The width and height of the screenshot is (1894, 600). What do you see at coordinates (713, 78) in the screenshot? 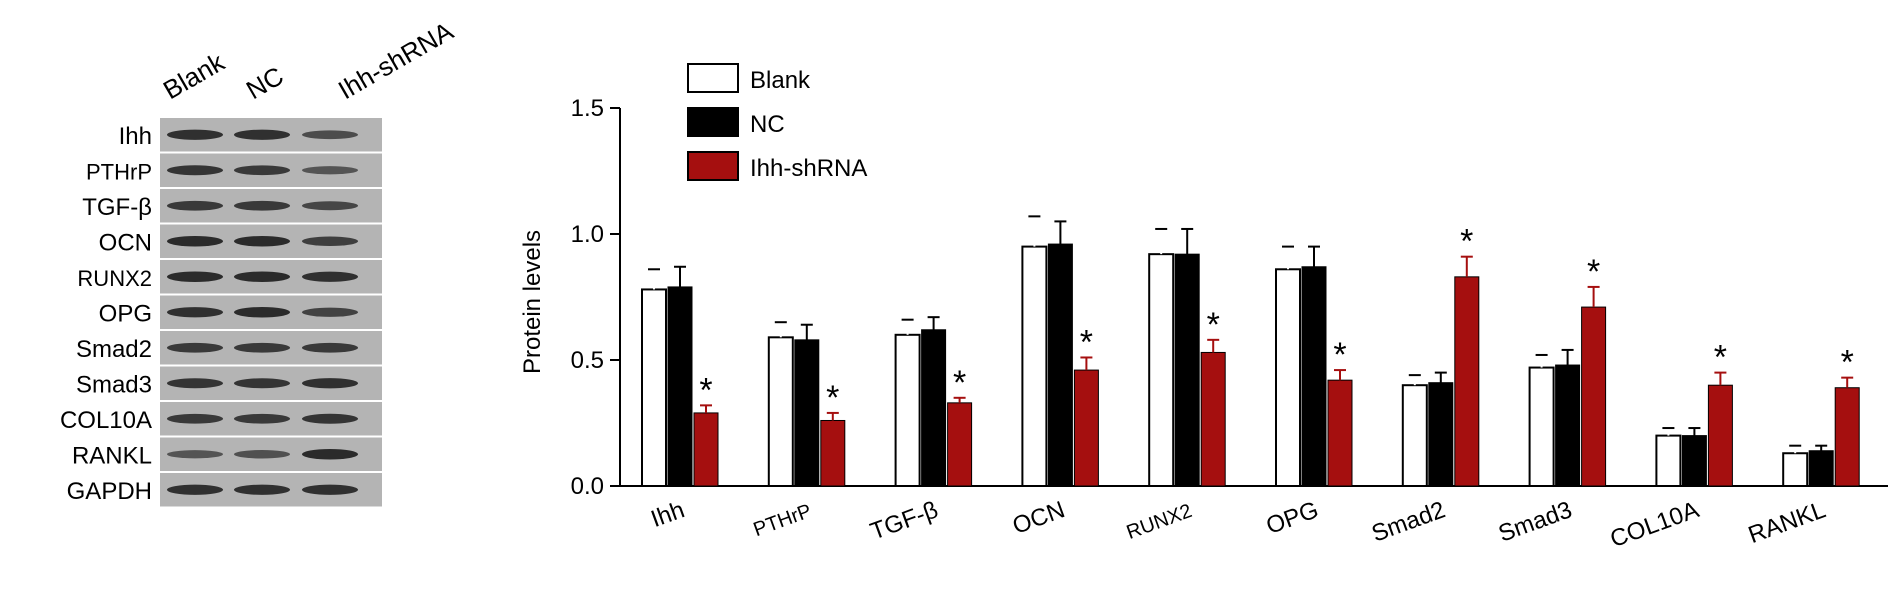
I see `legend-swatch-blank` at bounding box center [713, 78].